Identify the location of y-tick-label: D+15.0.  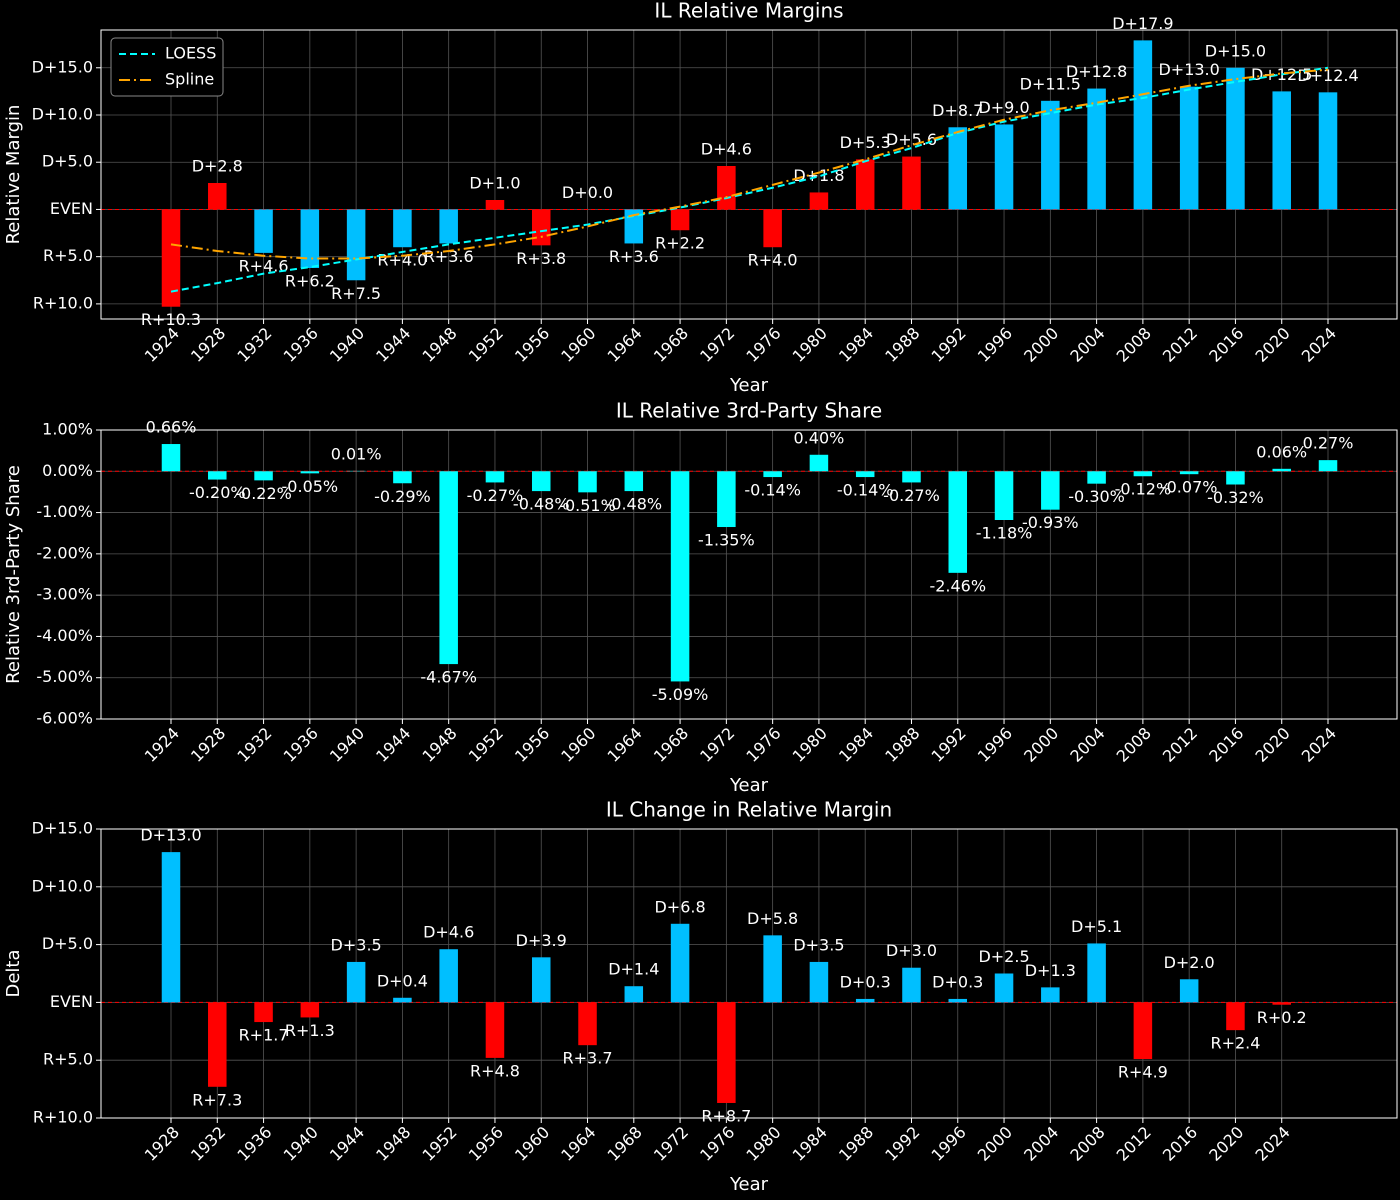
(62, 828).